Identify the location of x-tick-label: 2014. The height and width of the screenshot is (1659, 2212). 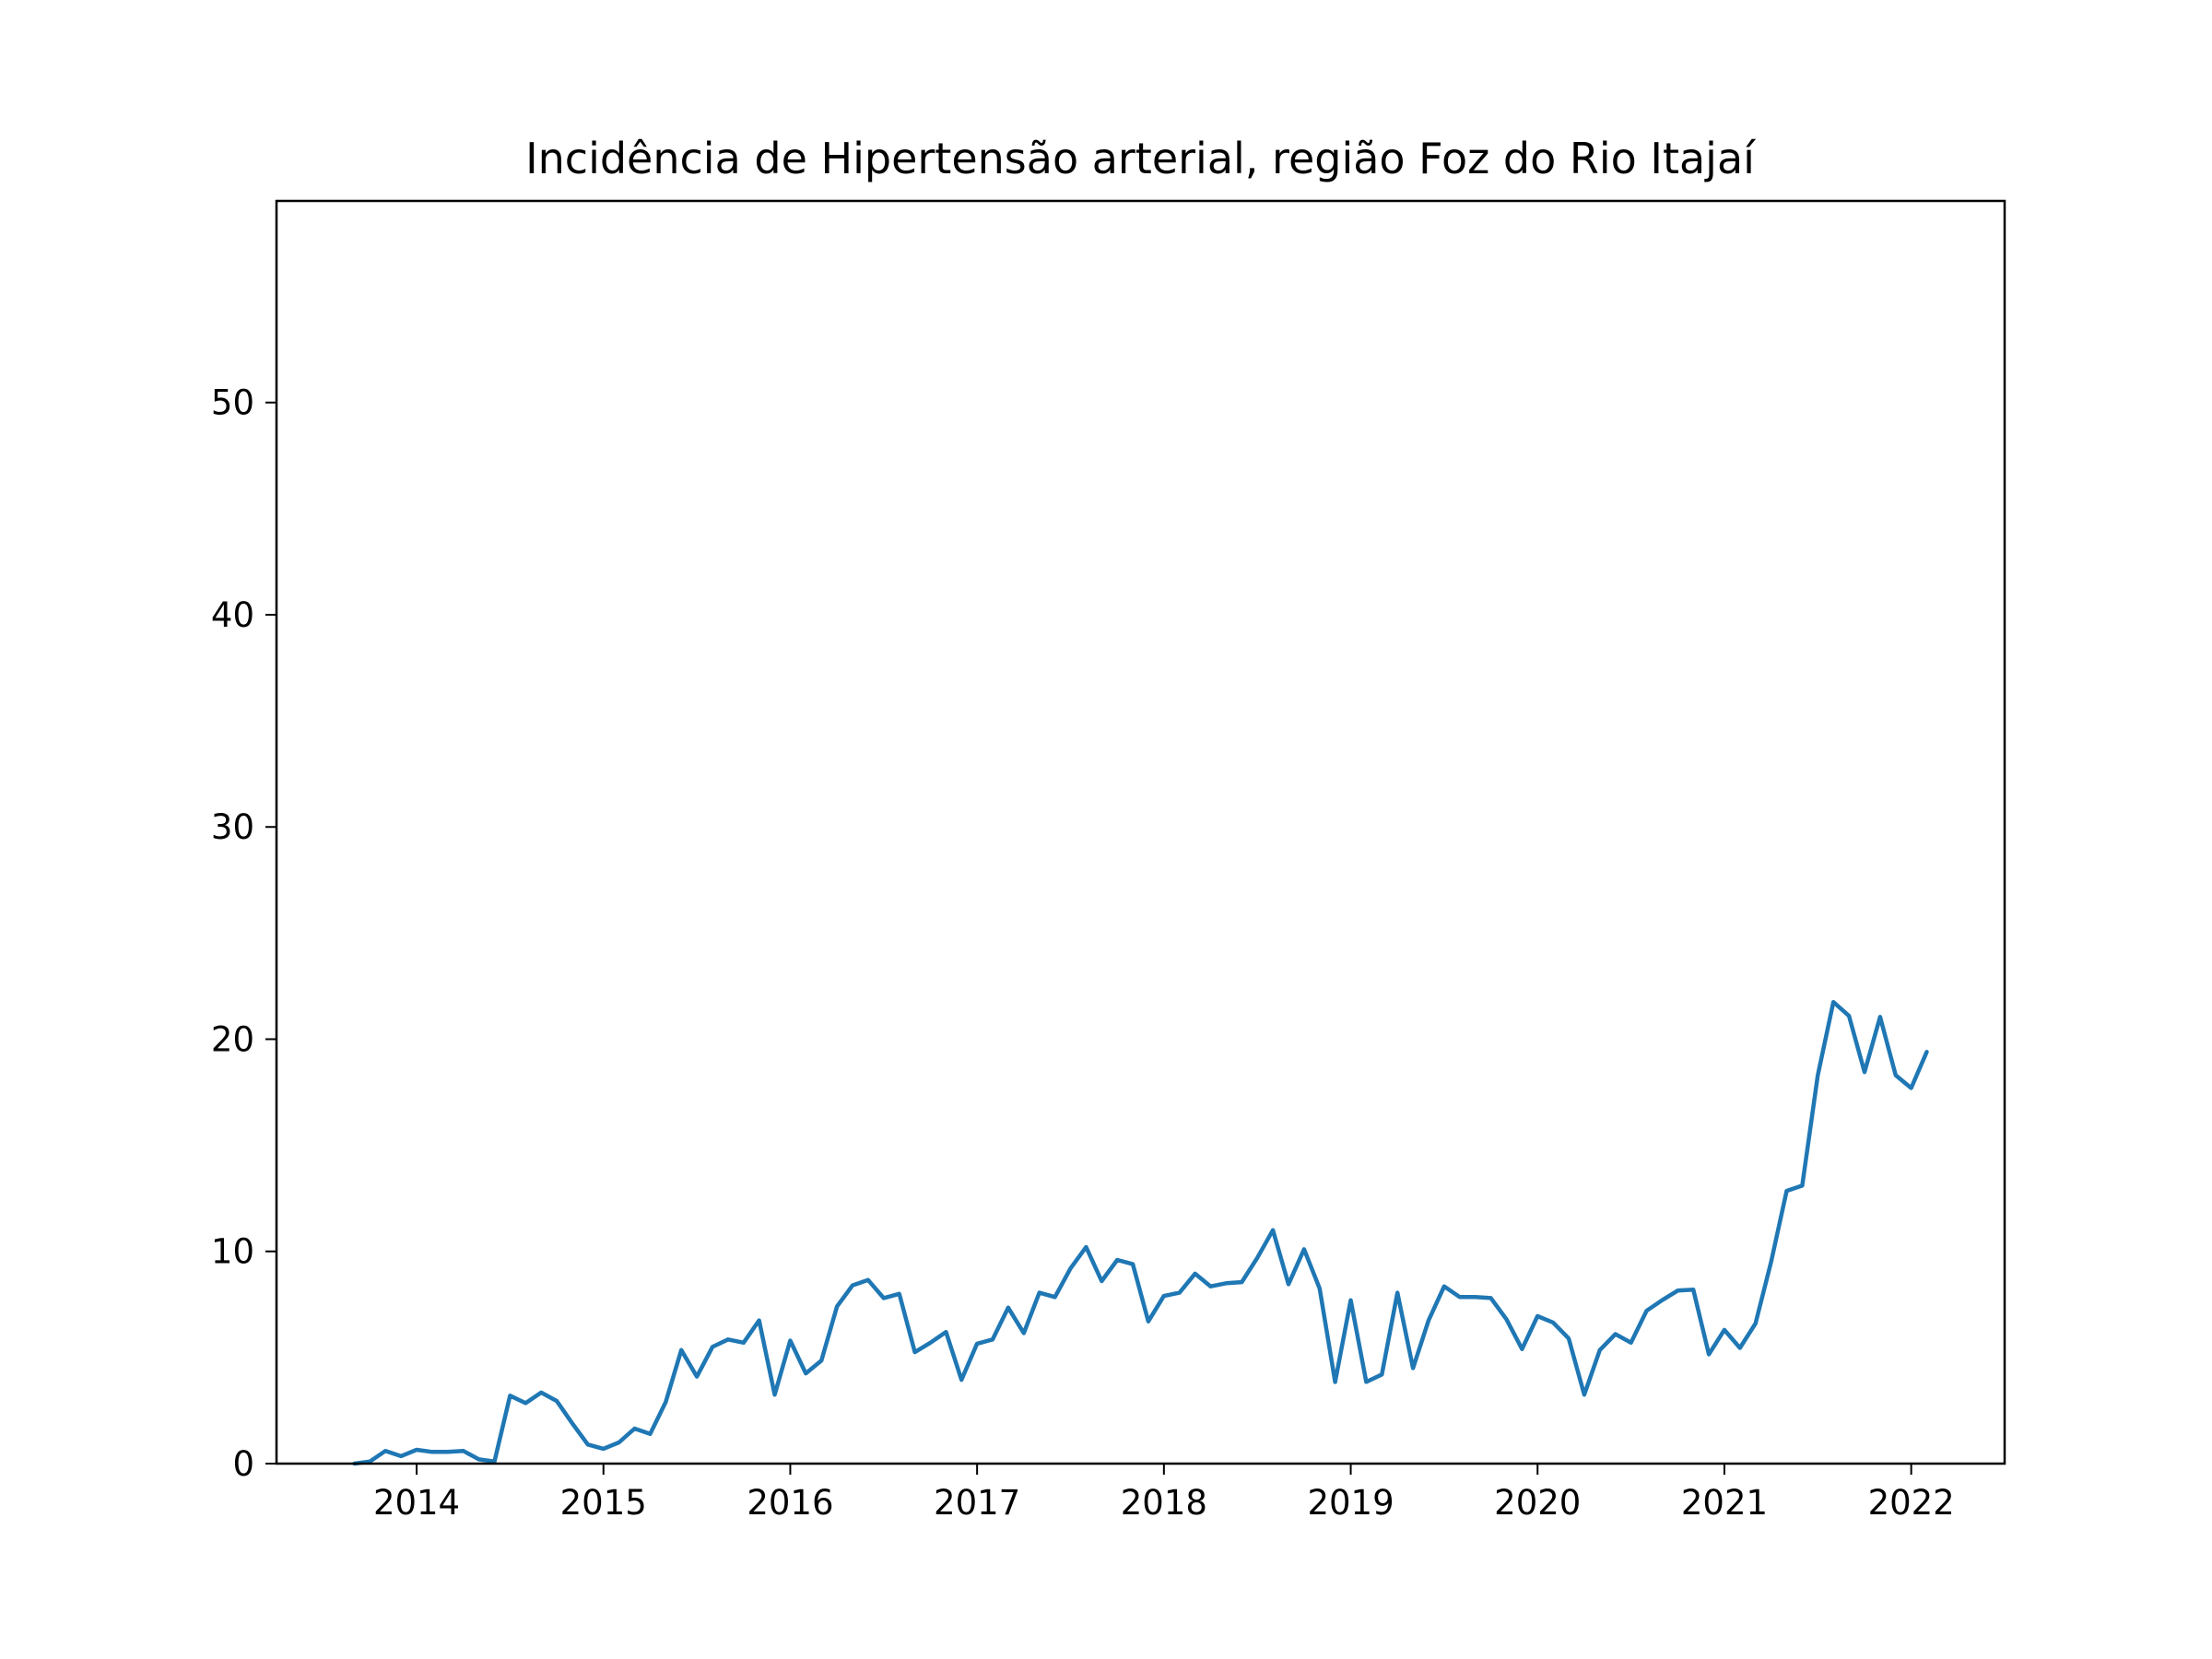
(416, 1503).